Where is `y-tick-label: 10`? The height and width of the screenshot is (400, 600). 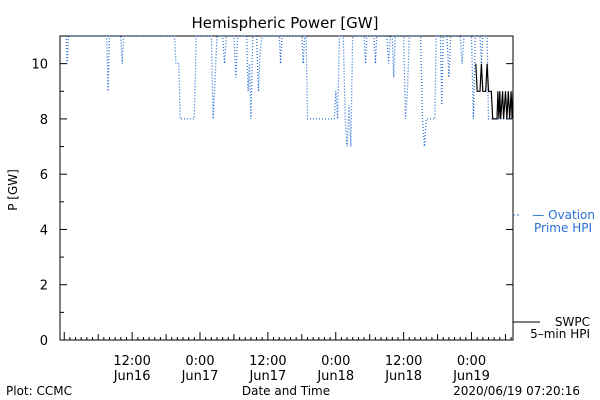 y-tick-label: 10 is located at coordinates (39, 65).